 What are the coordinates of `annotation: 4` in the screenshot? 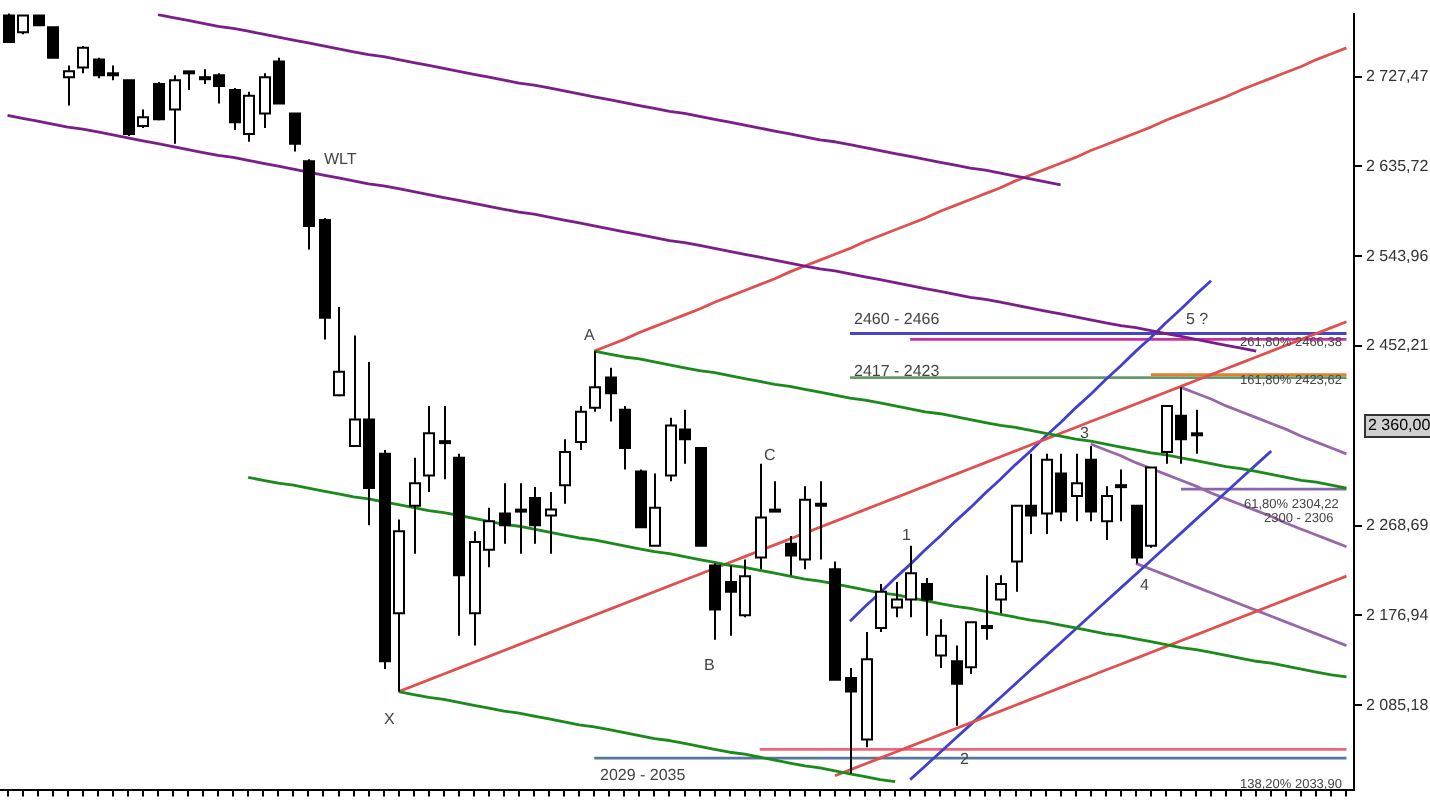 It's located at (1145, 585).